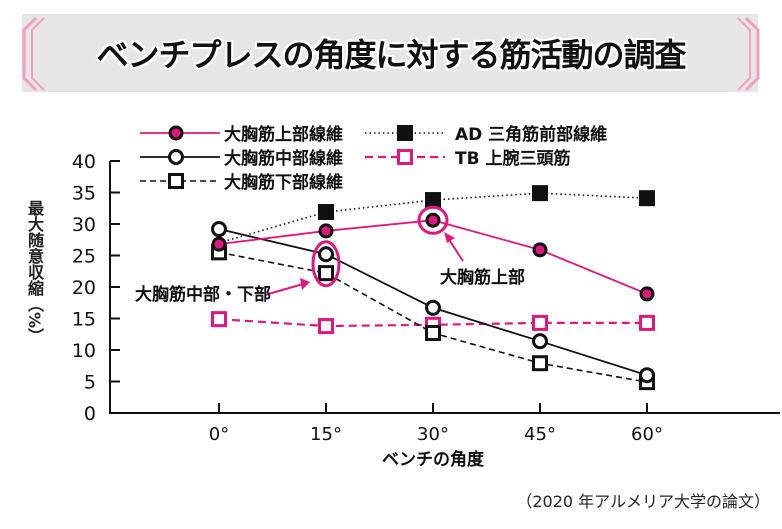 The height and width of the screenshot is (529, 782). What do you see at coordinates (647, 434) in the screenshot?
I see `x-tick-label: 60°` at bounding box center [647, 434].